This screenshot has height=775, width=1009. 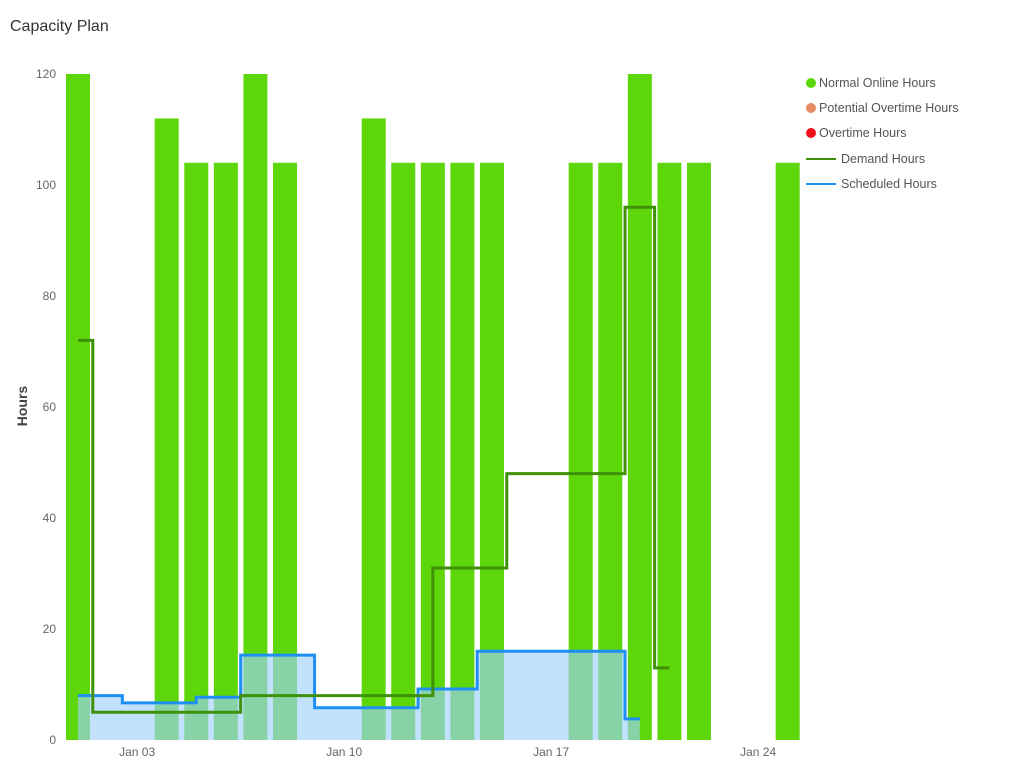 I want to click on legend-label: Potential Overtime Hours, so click(x=889, y=107).